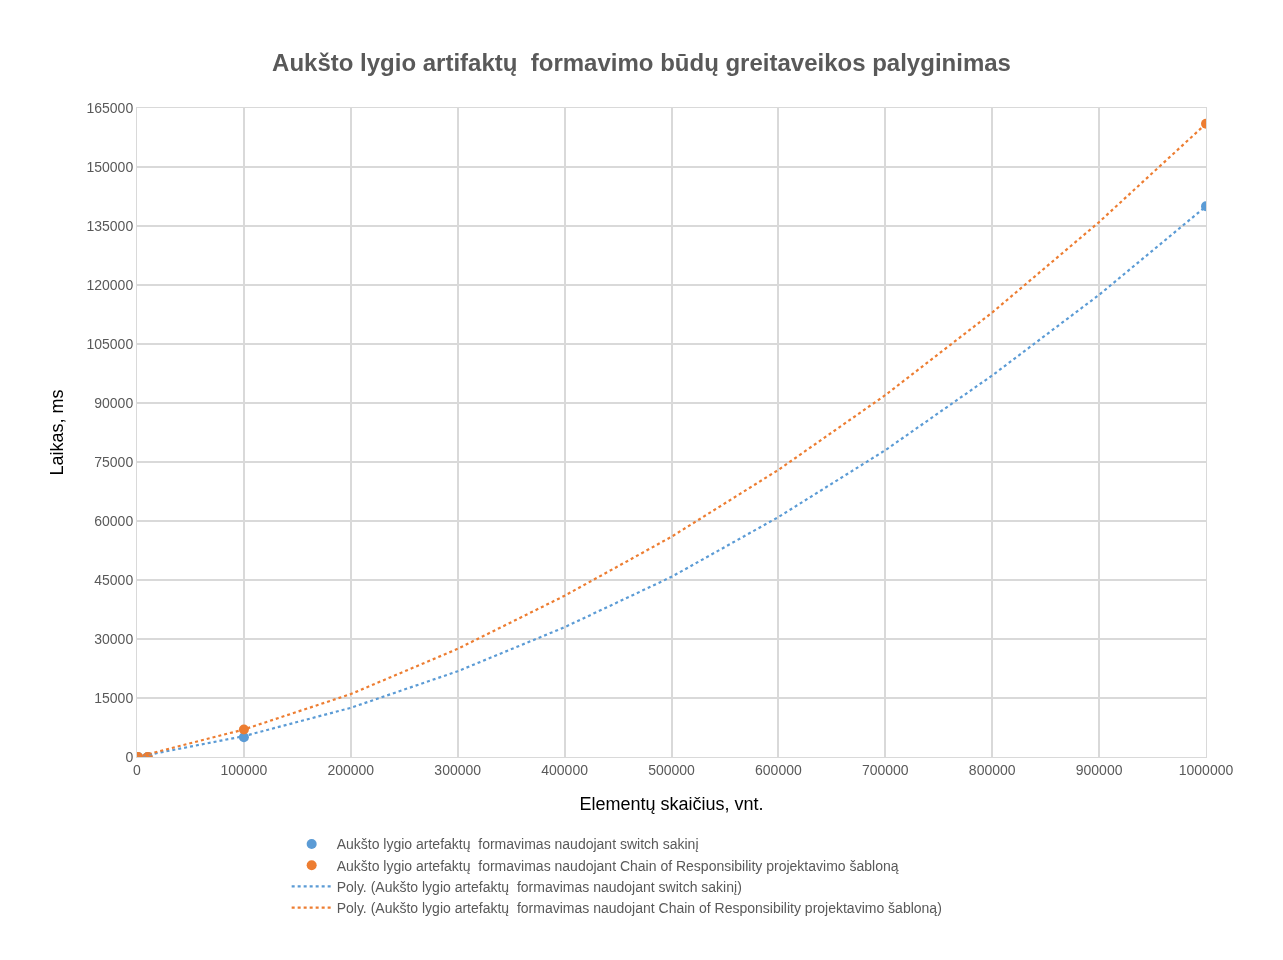 Image resolution: width=1283 pixels, height=960 pixels. Describe the element at coordinates (114, 697) in the screenshot. I see `y-tick-label: 15000` at that location.